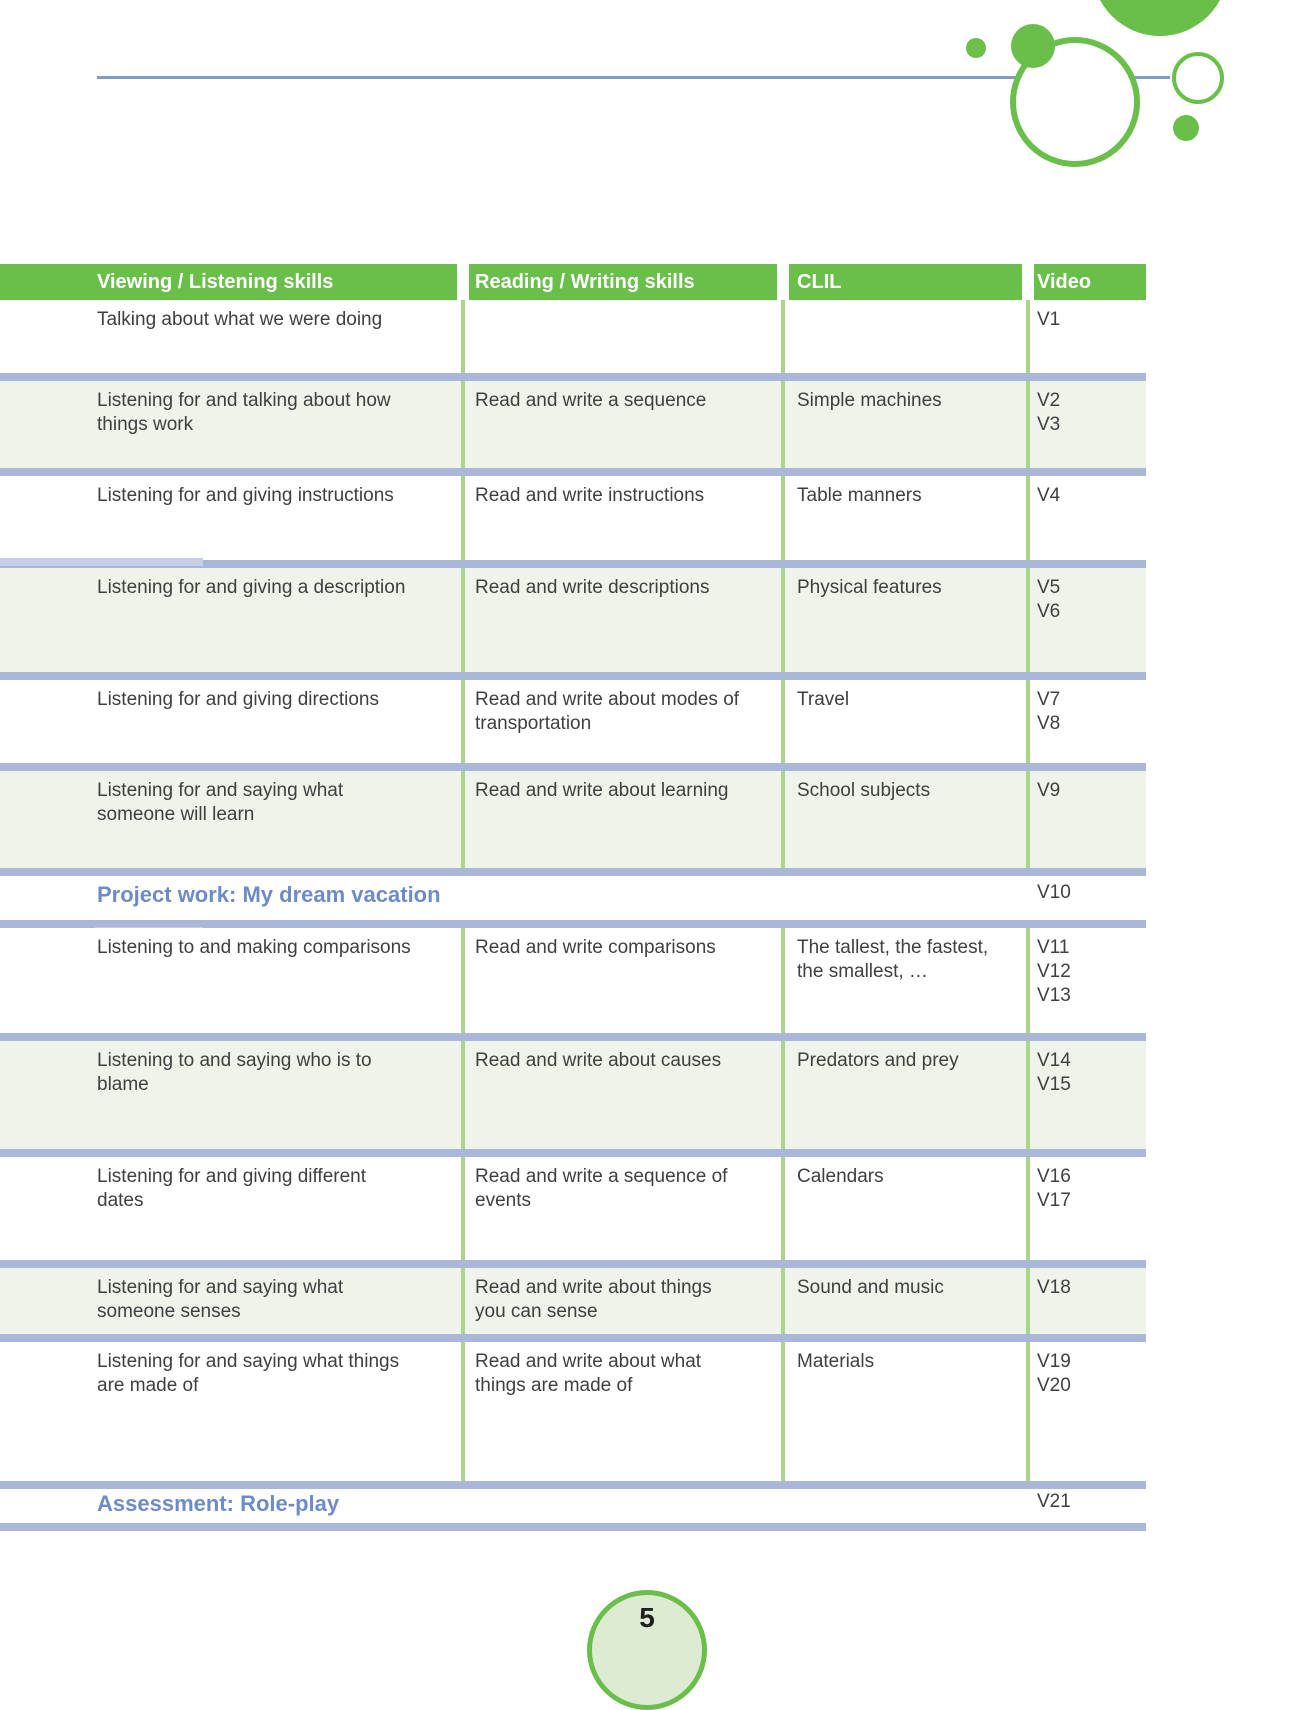 The image size is (1300, 1710). I want to click on viewing-cell: Listening for and giving a description, so click(251, 587).